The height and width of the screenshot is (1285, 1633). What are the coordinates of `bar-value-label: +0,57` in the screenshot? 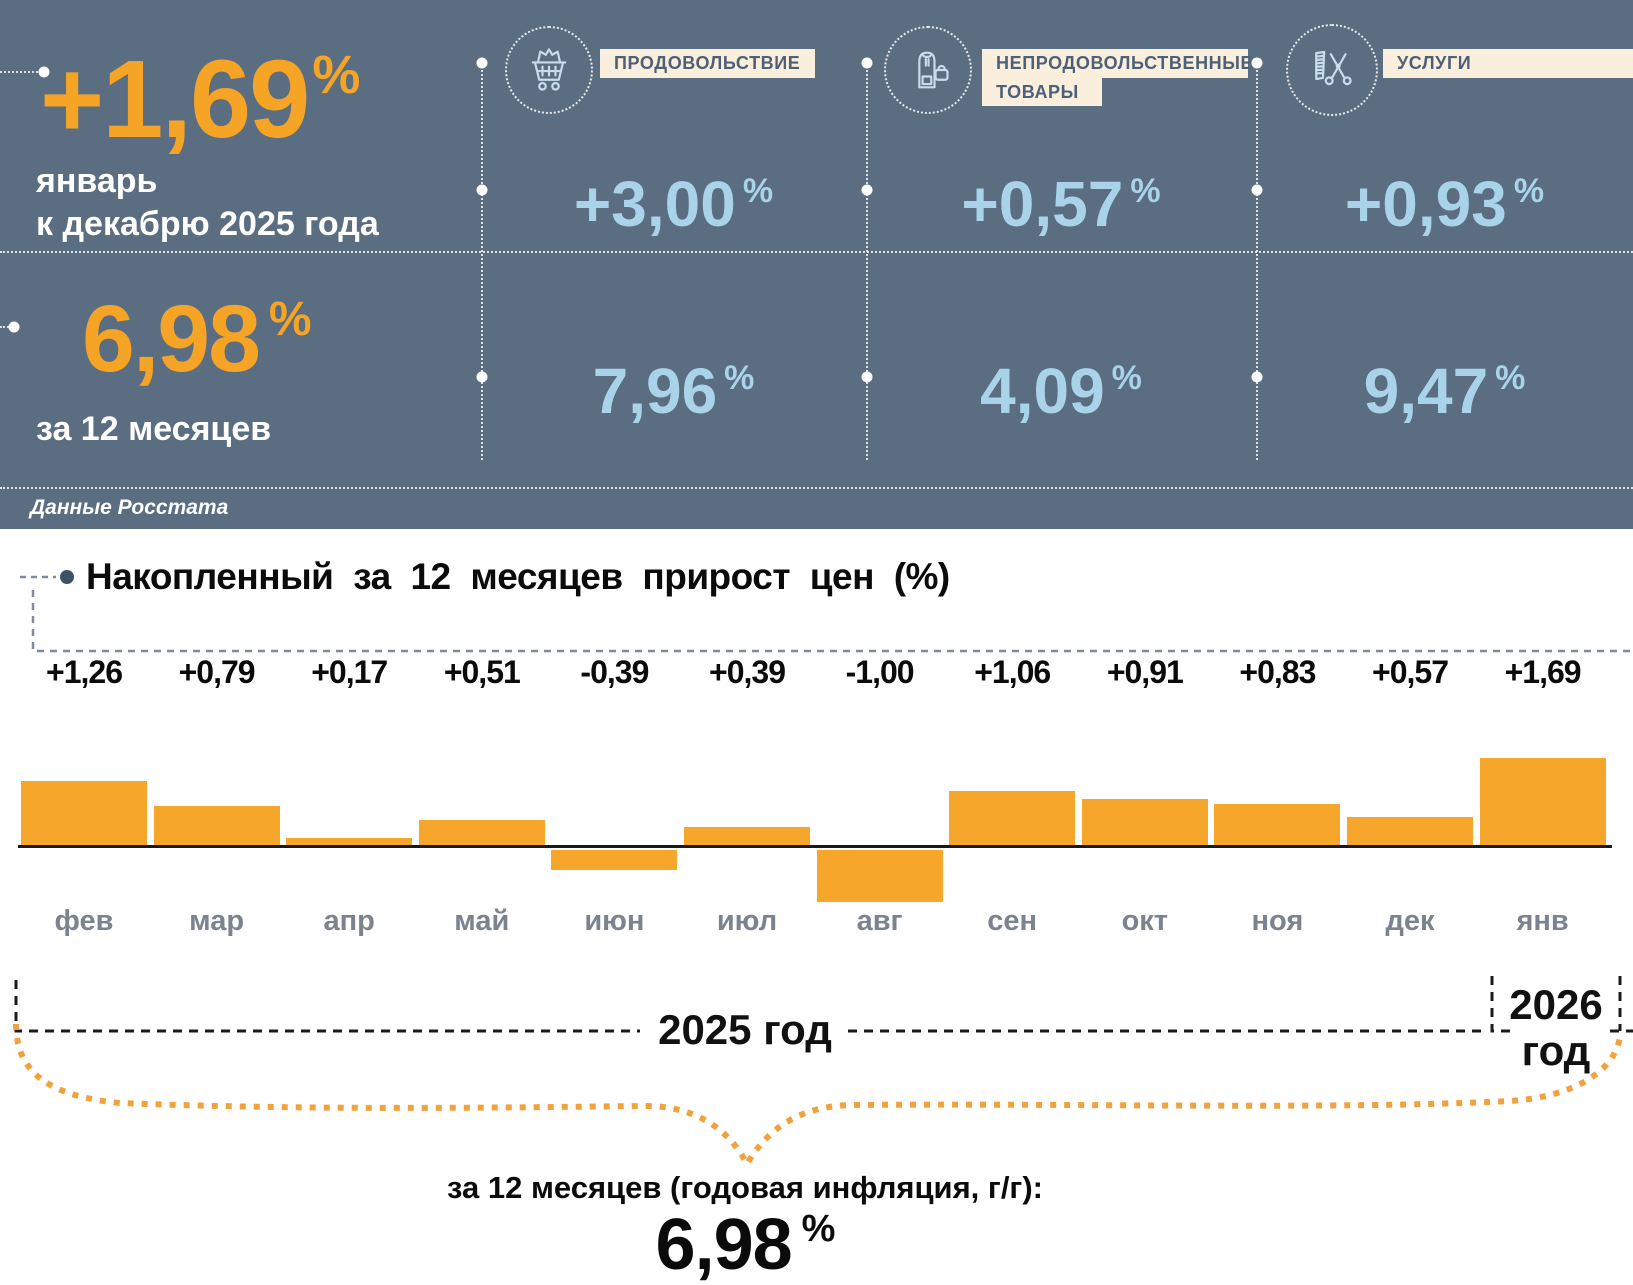 It's located at (1410, 672).